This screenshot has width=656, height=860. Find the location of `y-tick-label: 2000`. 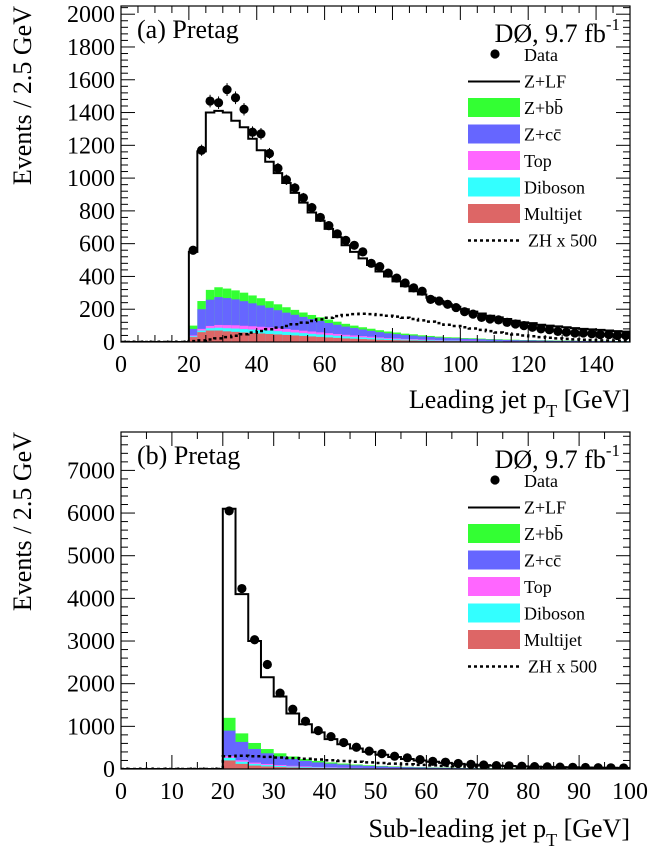

y-tick-label: 2000 is located at coordinates (91, 685).